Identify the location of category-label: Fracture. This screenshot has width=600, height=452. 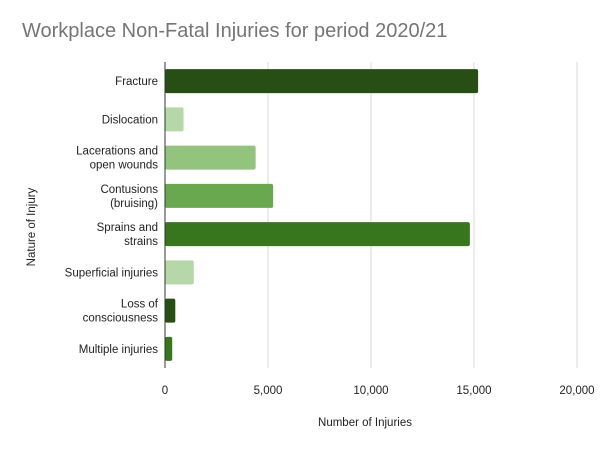
(136, 82).